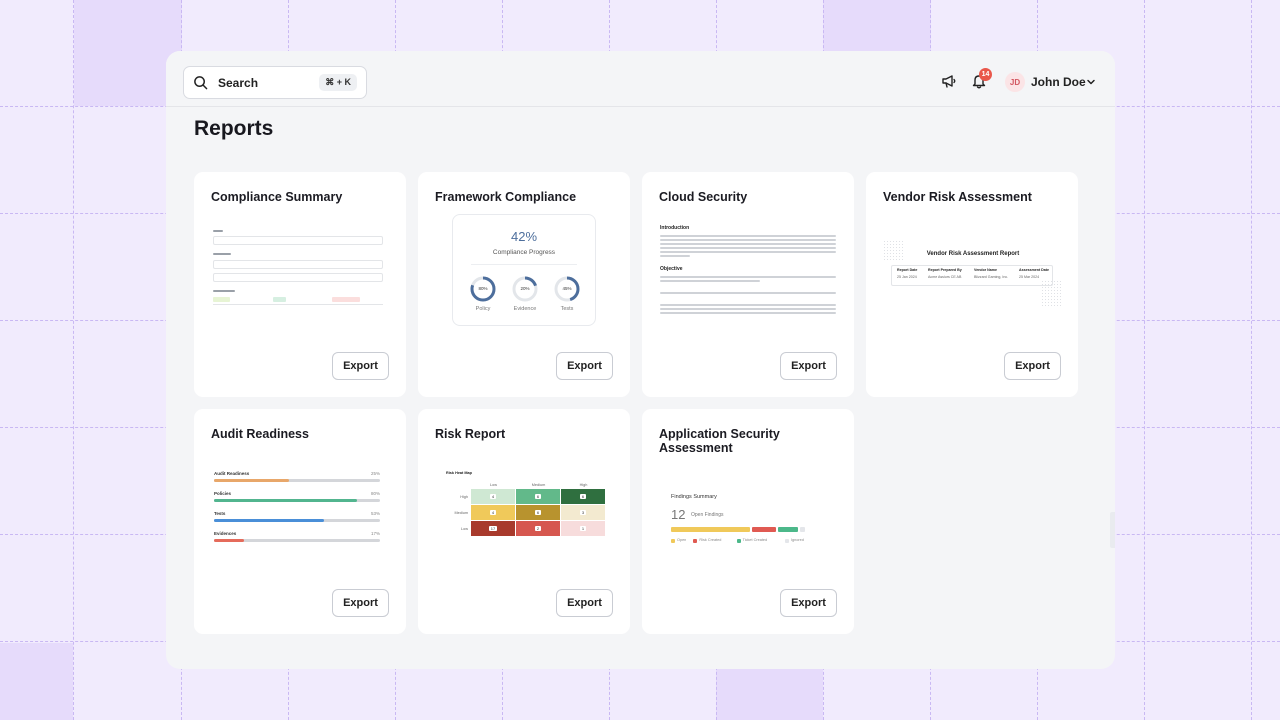 The width and height of the screenshot is (1280, 720). Describe the element at coordinates (483, 309) in the screenshot. I see `ring-label: Policy` at that location.